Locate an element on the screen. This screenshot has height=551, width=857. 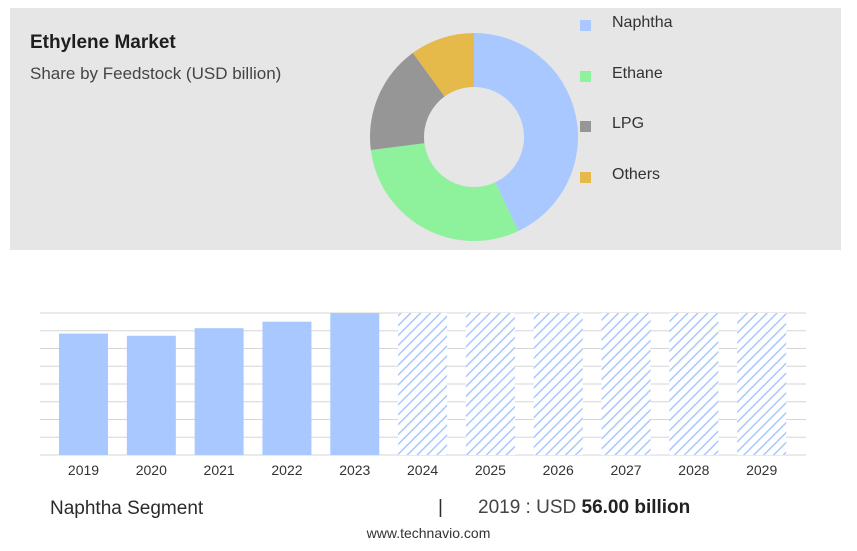
segment-value-prefix: 2019 : USD is located at coordinates (527, 507).